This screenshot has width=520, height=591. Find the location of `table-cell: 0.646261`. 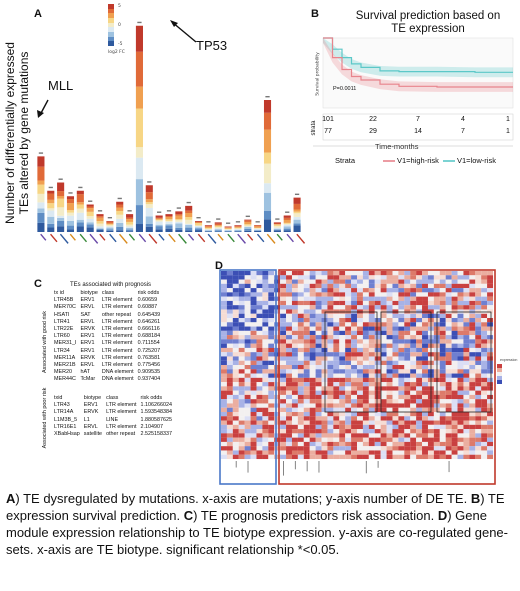

table-cell: 0.646261 is located at coordinates (149, 321).